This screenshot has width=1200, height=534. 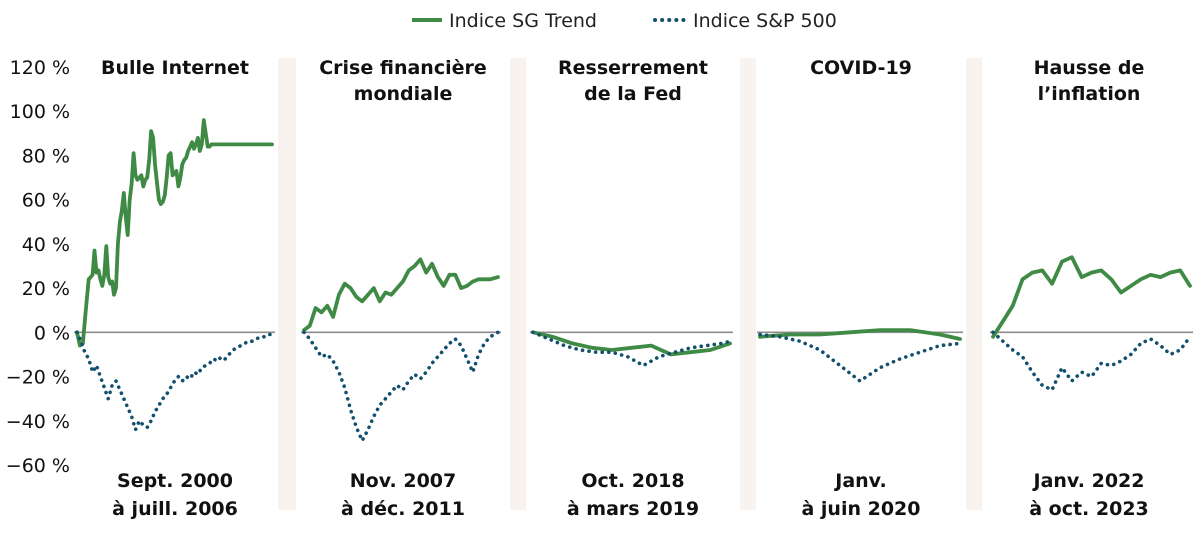 What do you see at coordinates (38, 466) in the screenshot?
I see `y-tick-label: −60 %` at bounding box center [38, 466].